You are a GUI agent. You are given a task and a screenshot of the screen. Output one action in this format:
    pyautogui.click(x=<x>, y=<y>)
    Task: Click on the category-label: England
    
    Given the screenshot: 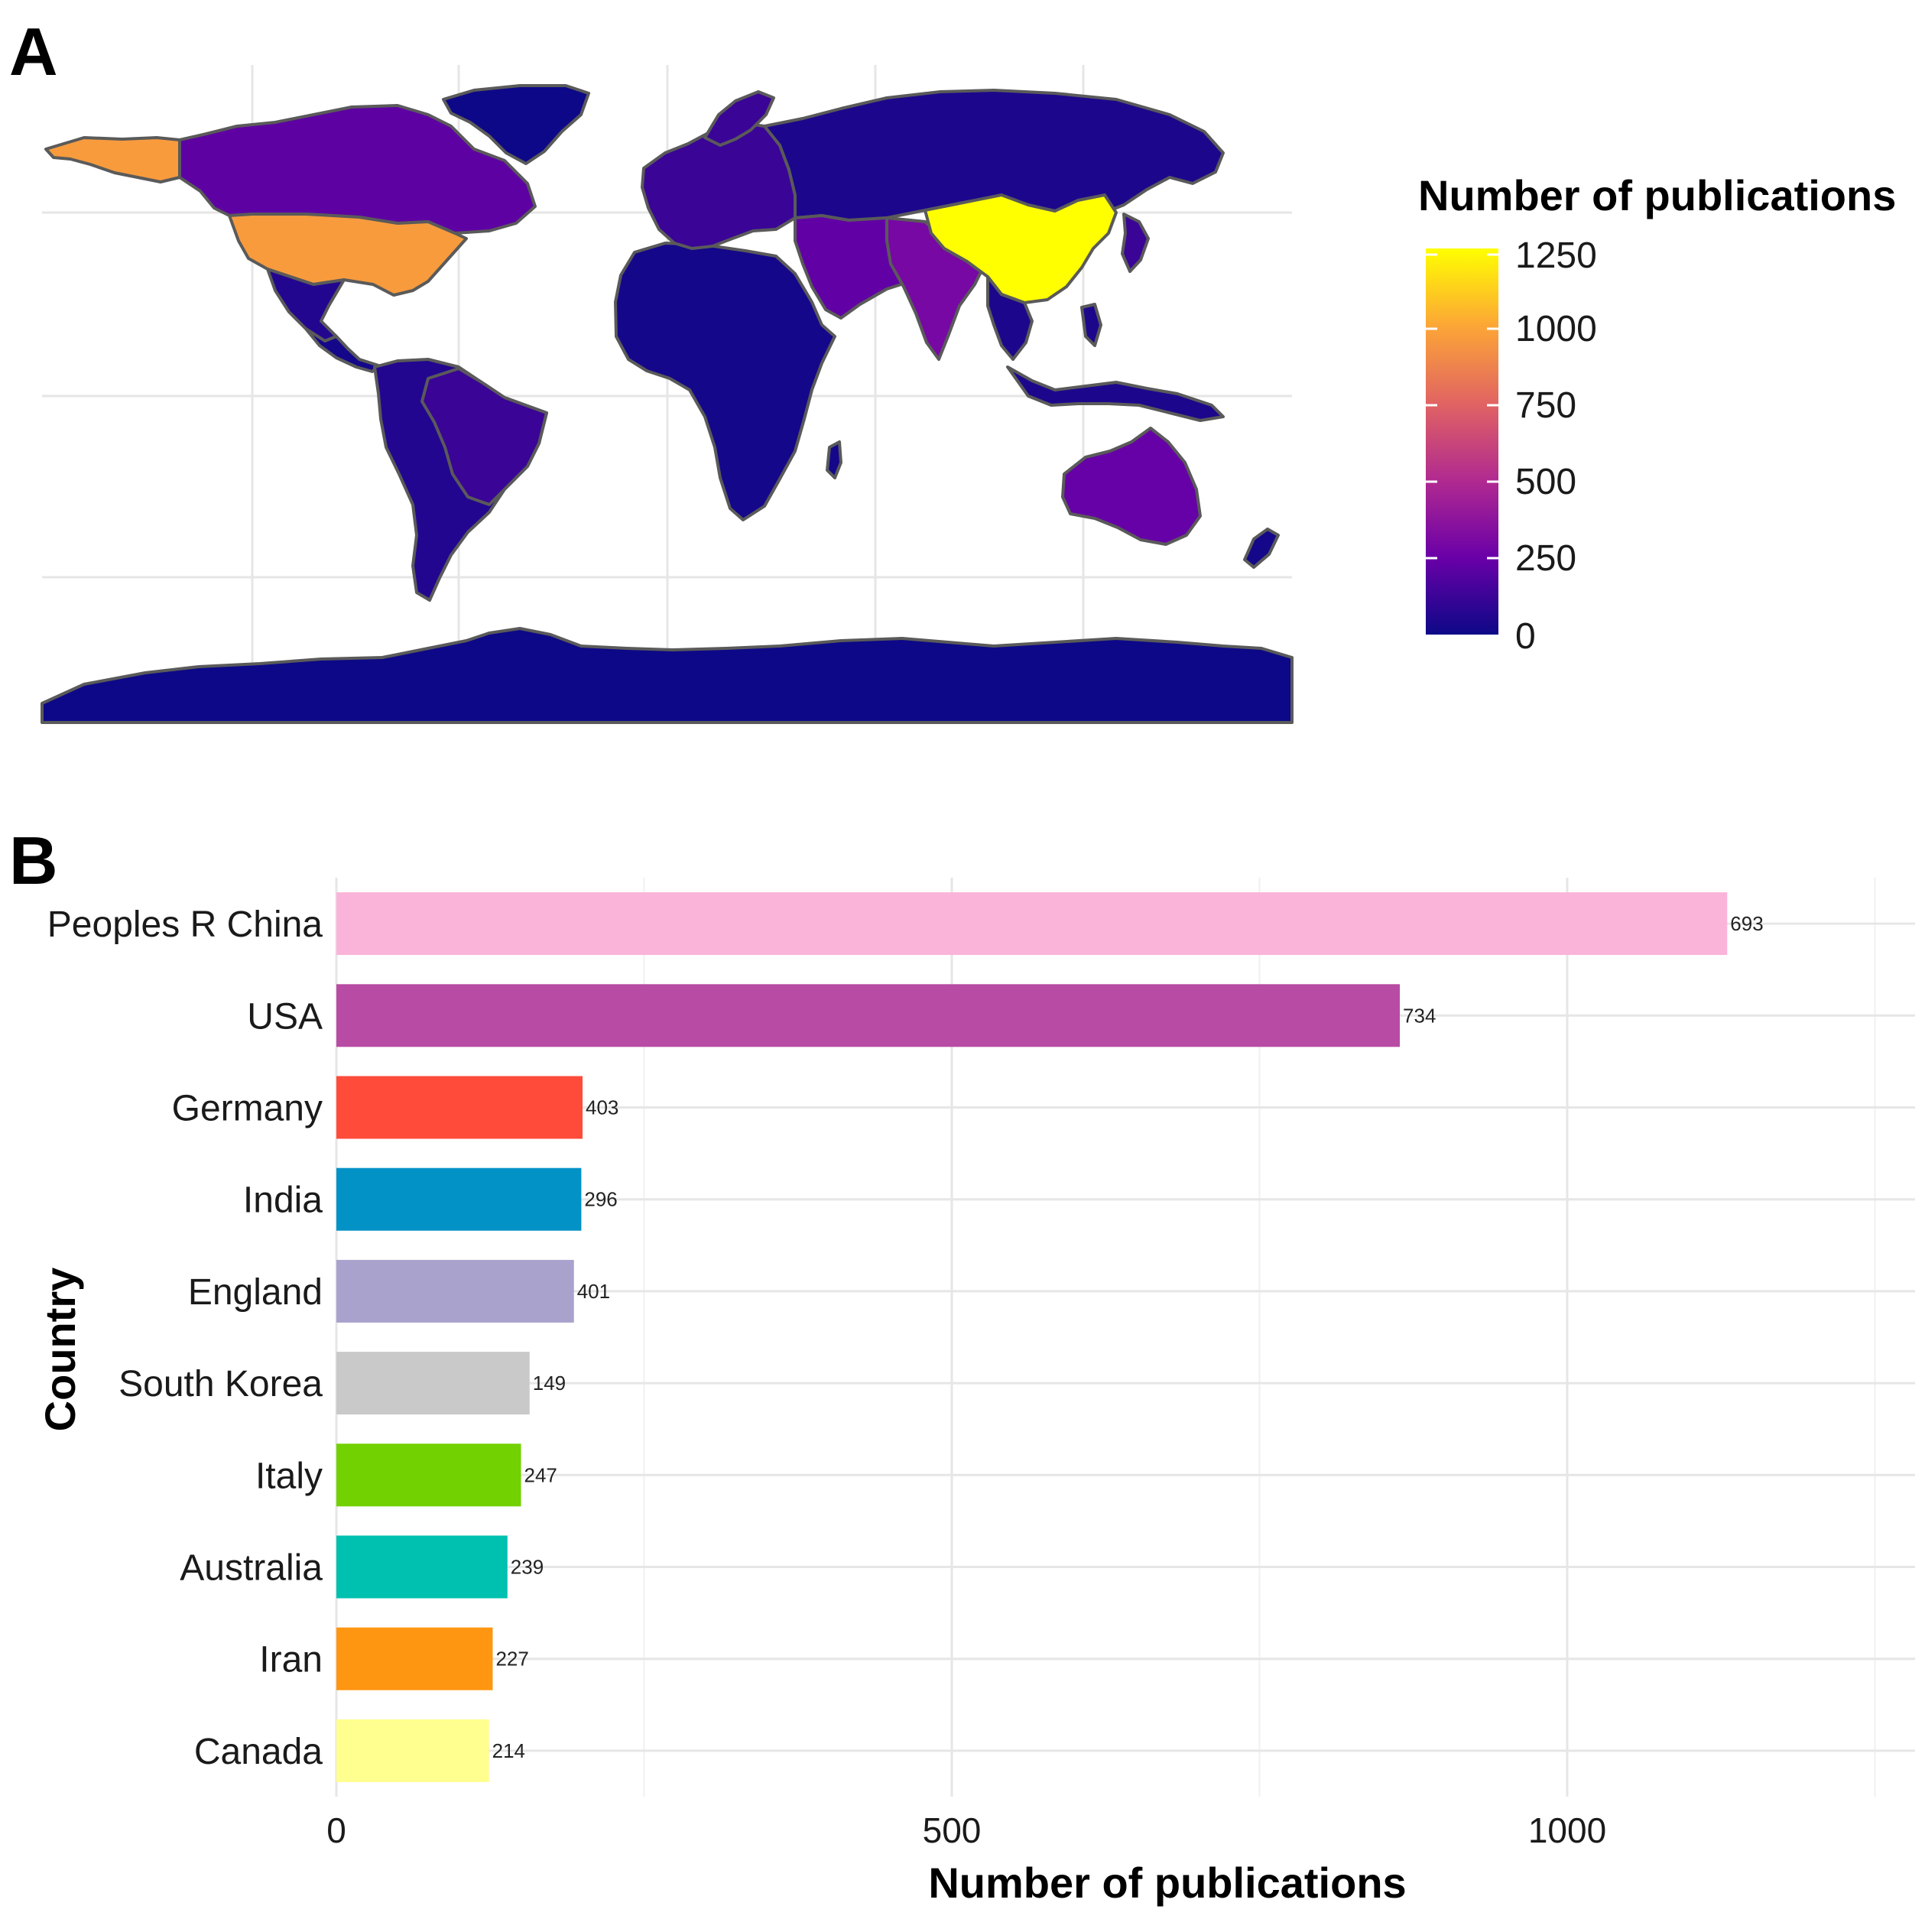 What is the action you would take?
    pyautogui.click(x=255, y=1292)
    